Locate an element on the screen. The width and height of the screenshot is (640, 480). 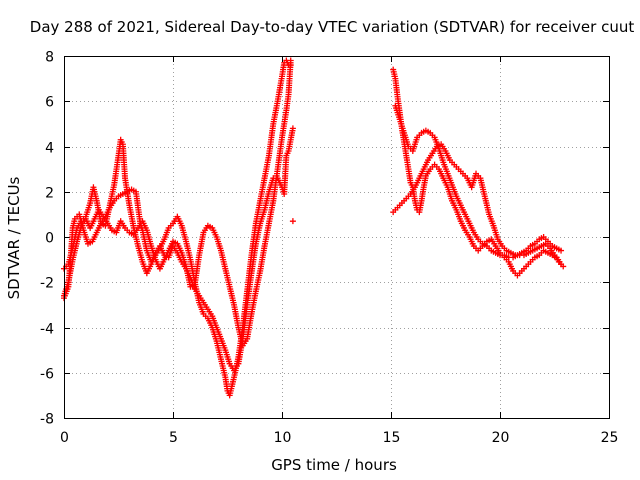
y-tick-label: 2 is located at coordinates (49, 194).